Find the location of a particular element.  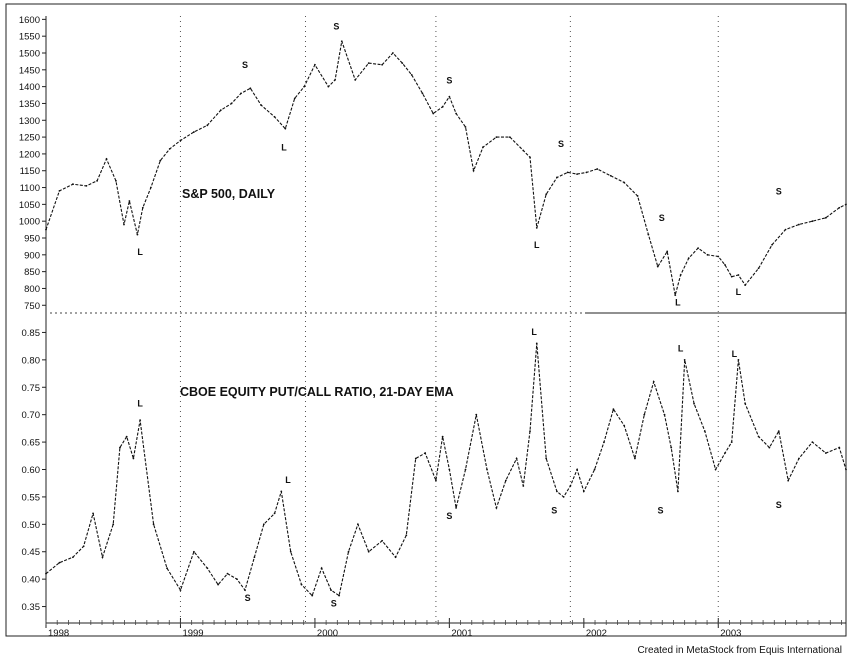

x-tick-label: 2002 is located at coordinates (596, 633).